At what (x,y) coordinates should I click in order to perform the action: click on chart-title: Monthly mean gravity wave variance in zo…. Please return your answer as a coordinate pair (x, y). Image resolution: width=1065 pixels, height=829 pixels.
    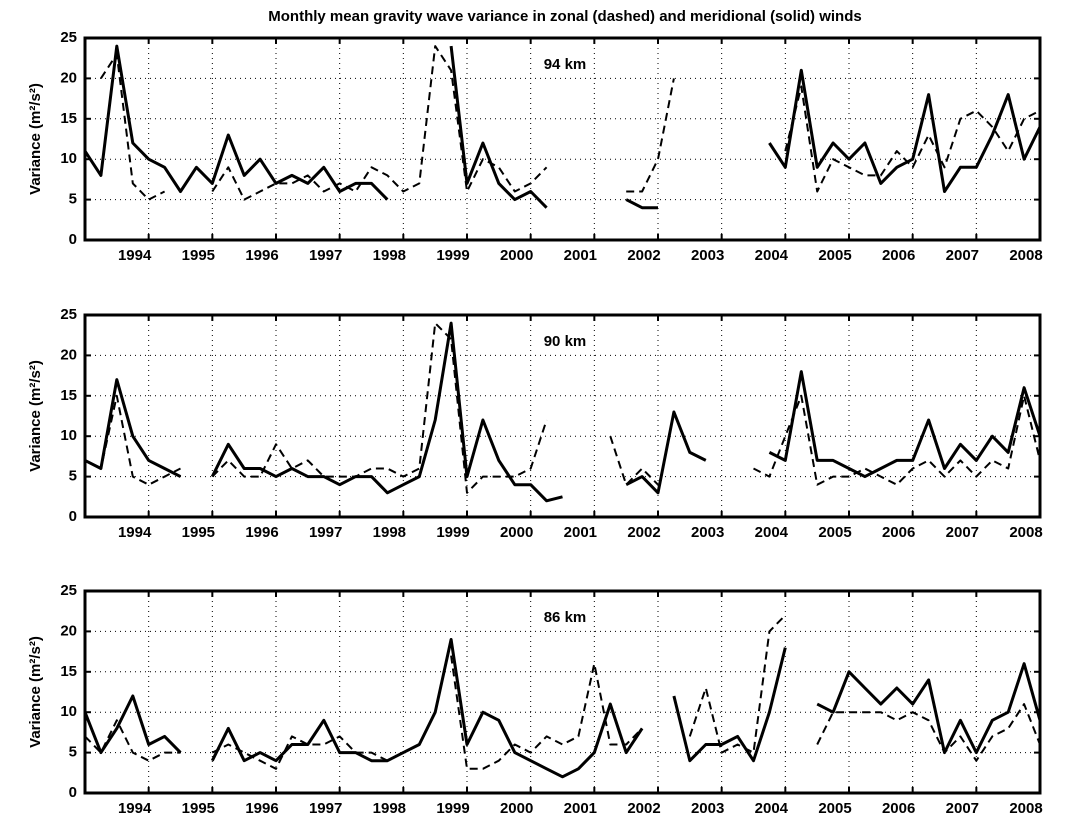
    Looking at the image, I should click on (564, 16).